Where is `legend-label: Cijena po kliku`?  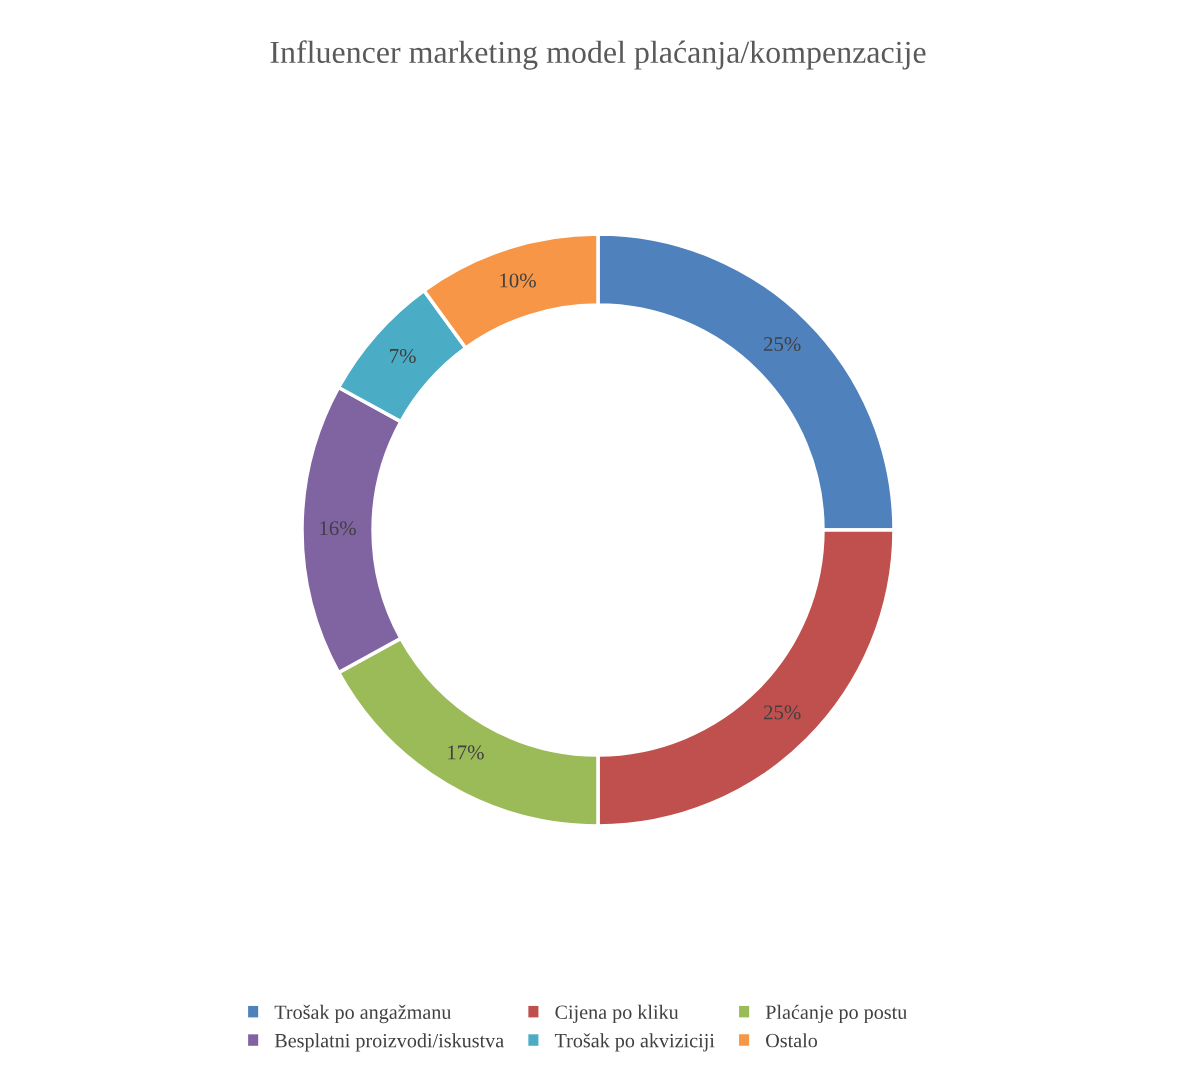 legend-label: Cijena po kliku is located at coordinates (617, 1014).